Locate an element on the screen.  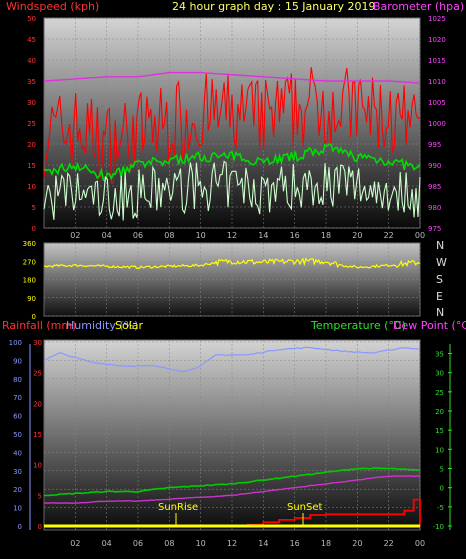
wind-average-line is located at coordinates (232, 163).